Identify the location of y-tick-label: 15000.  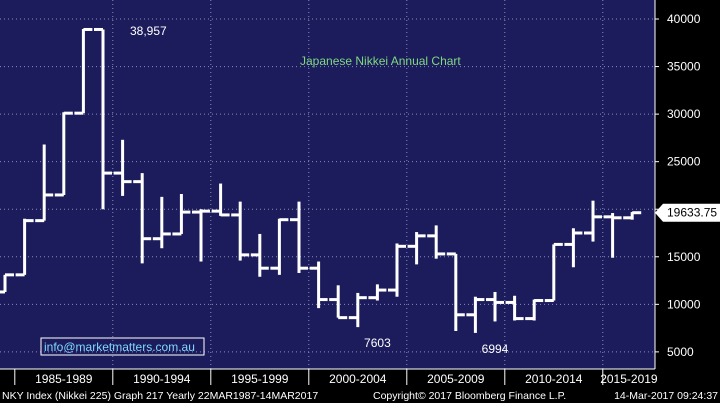
(684, 257).